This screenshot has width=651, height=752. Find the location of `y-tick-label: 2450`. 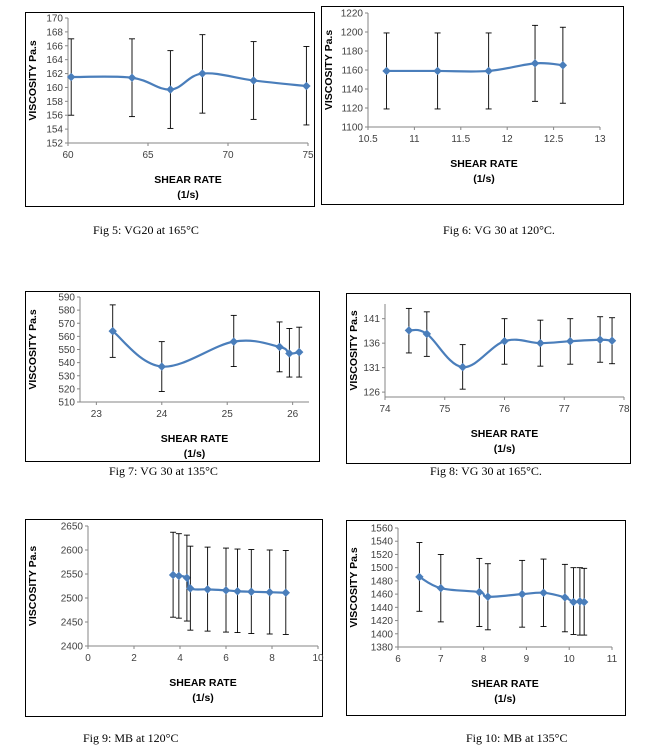

y-tick-label: 2450 is located at coordinates (72, 623).